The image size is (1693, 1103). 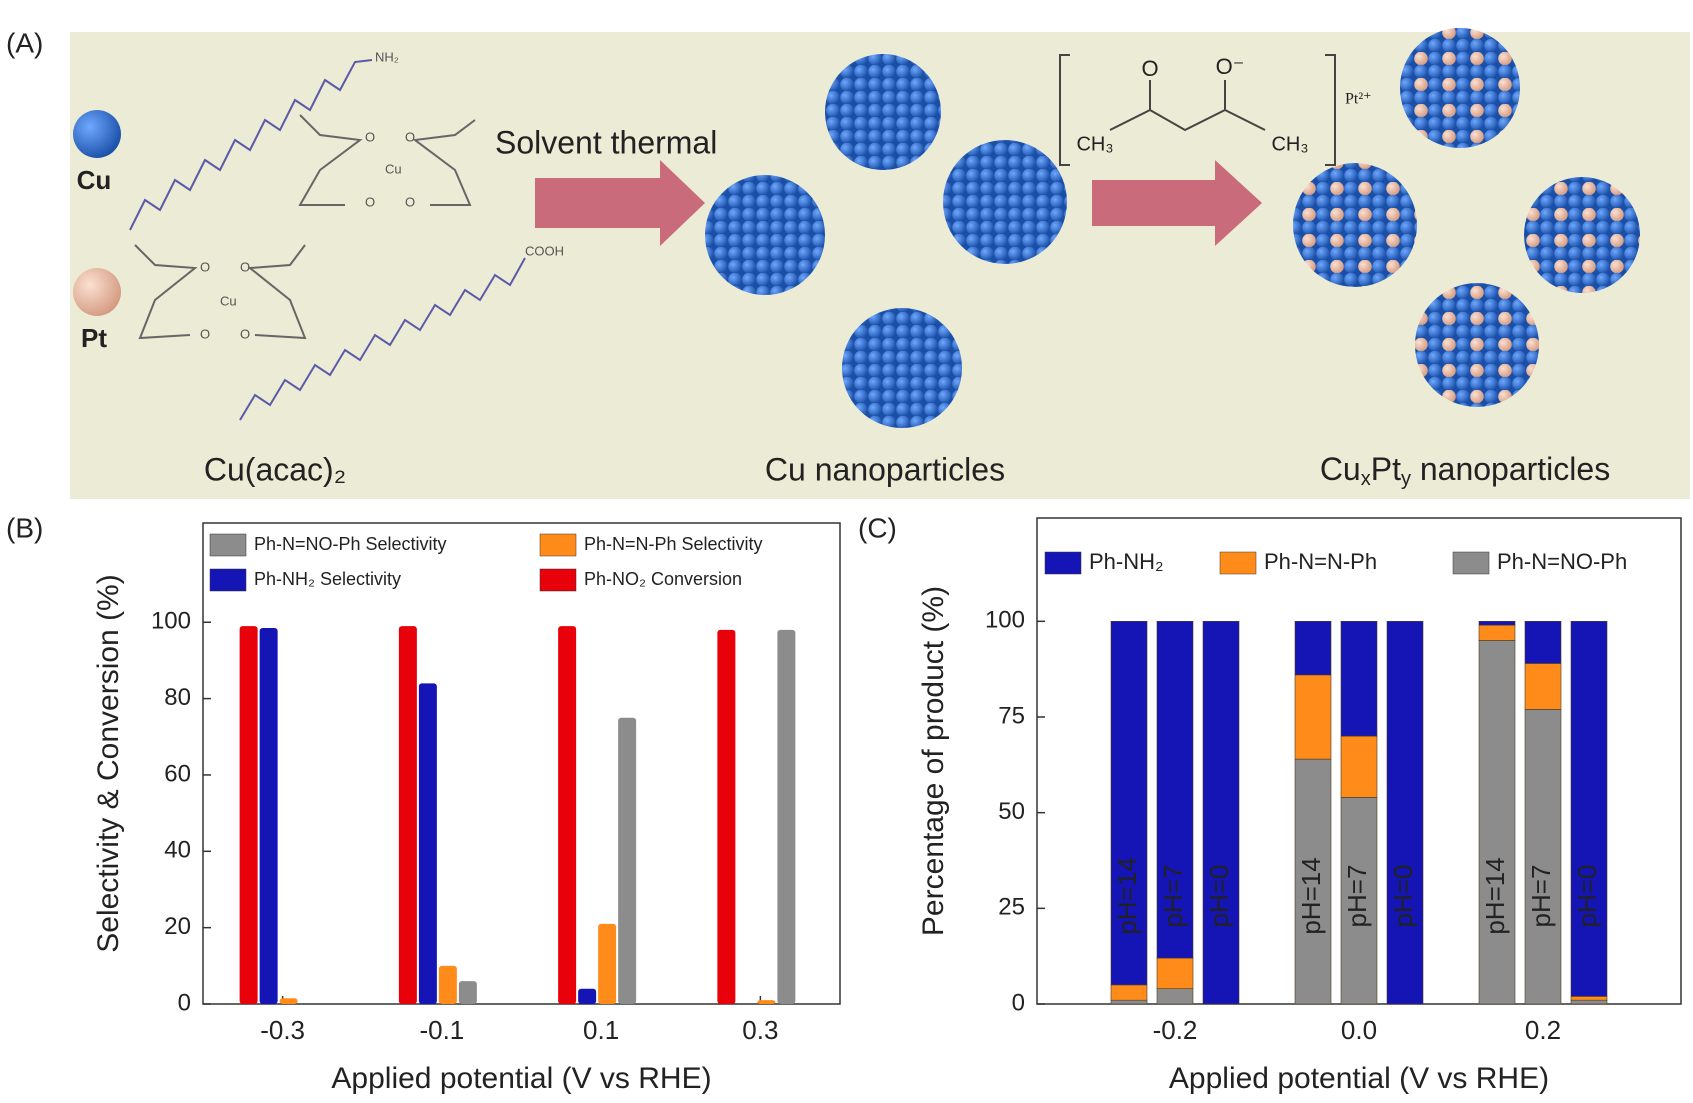 What do you see at coordinates (24, 42) in the screenshot?
I see `panel-label: (A)` at bounding box center [24, 42].